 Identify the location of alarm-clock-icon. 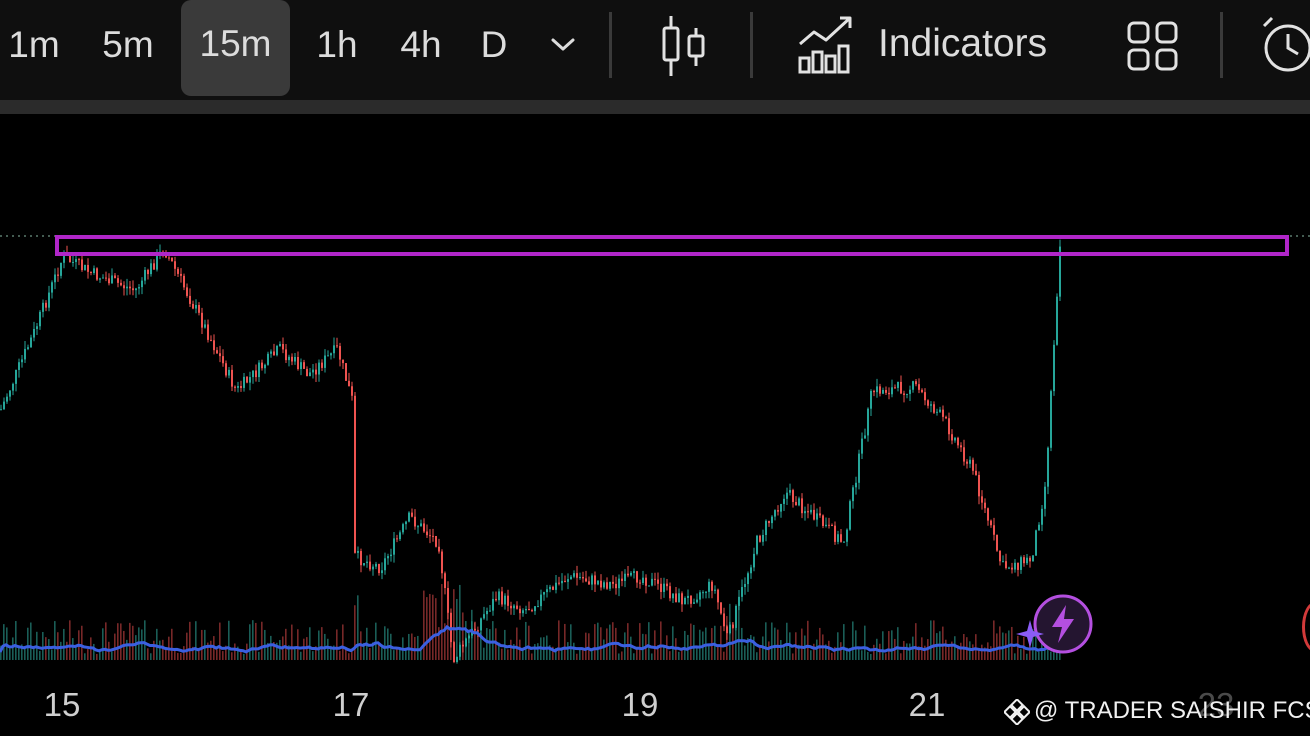
(1284, 46).